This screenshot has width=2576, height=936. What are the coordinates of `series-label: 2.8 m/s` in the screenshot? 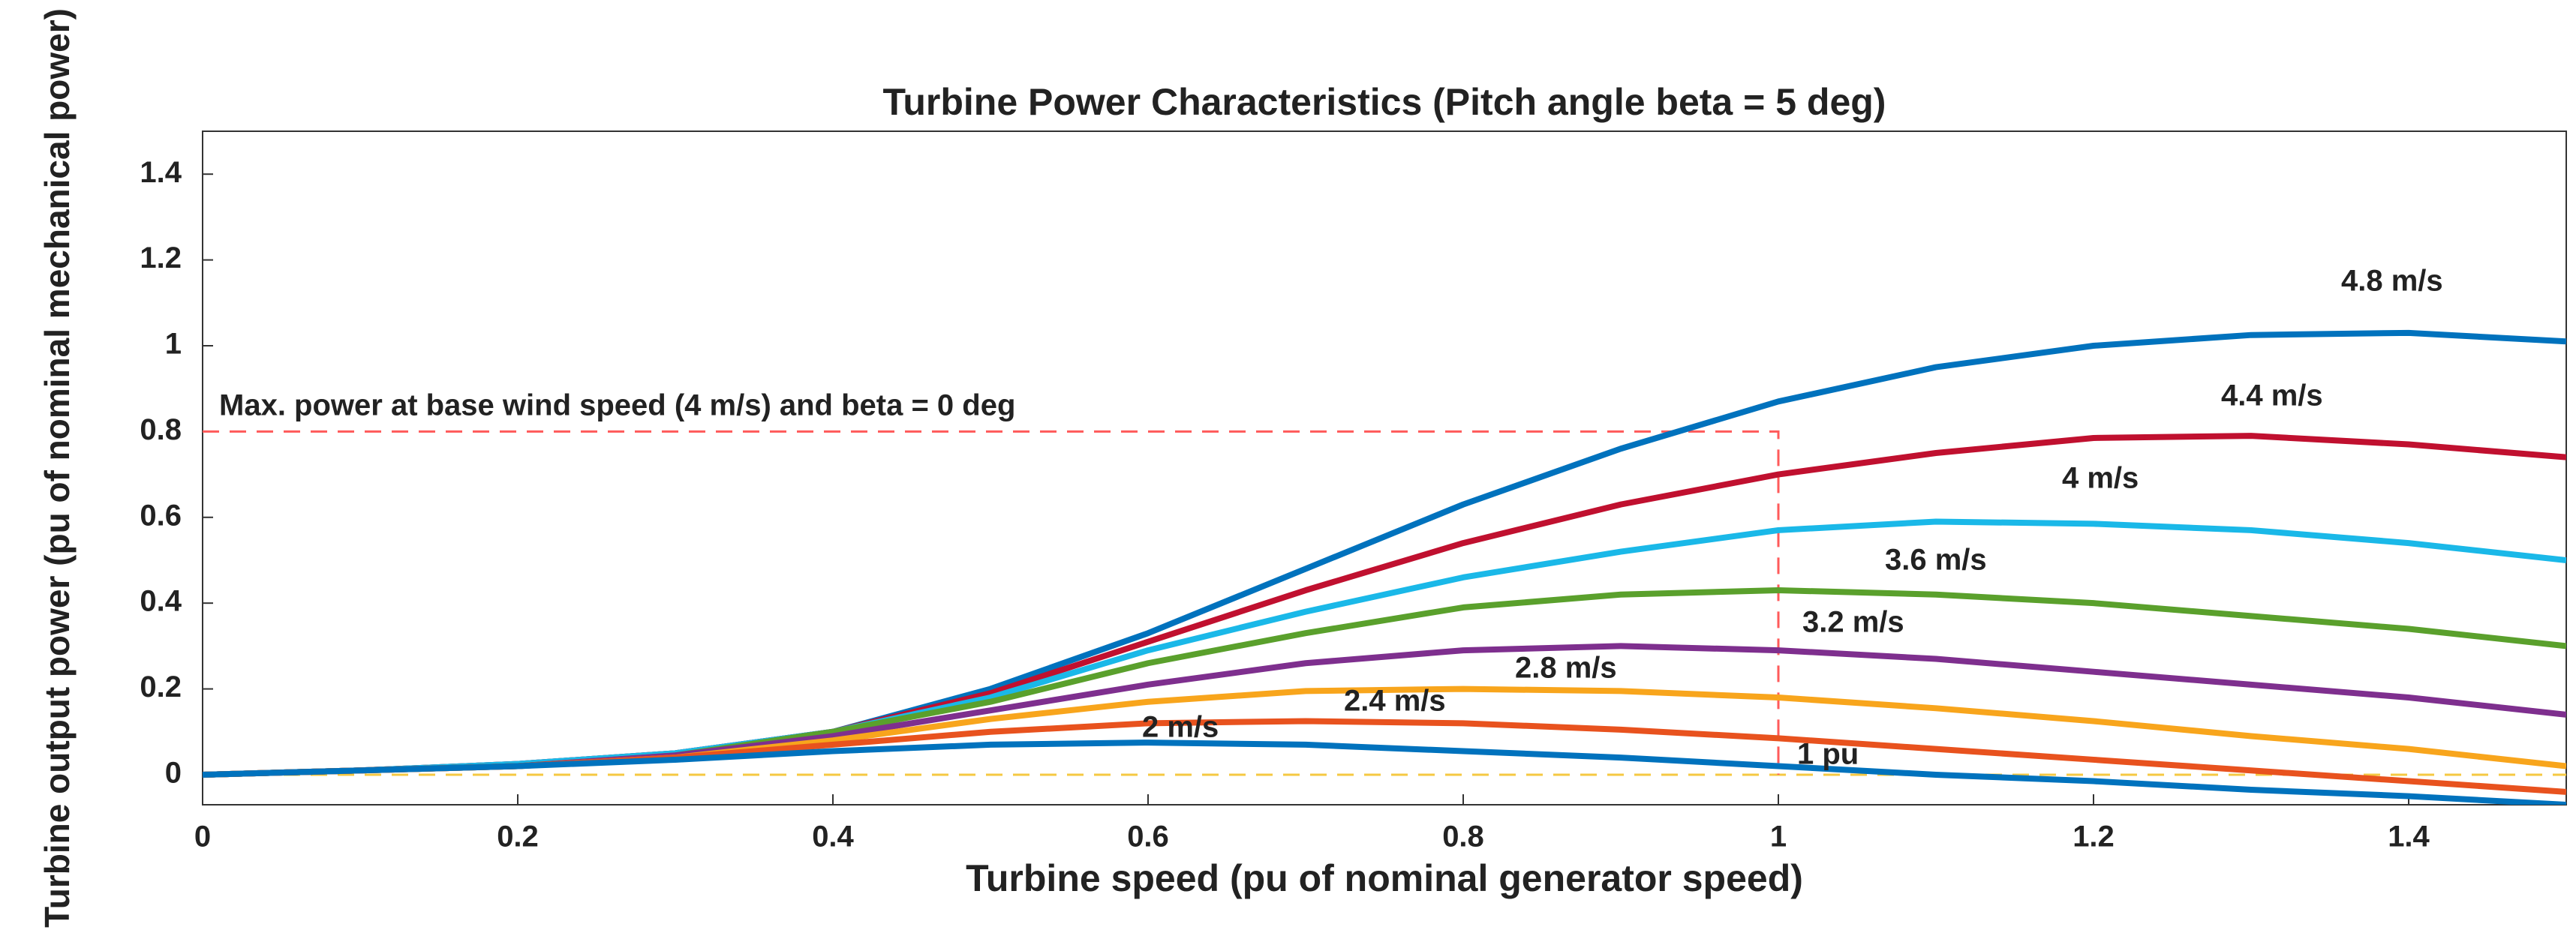 It's located at (1566, 668).